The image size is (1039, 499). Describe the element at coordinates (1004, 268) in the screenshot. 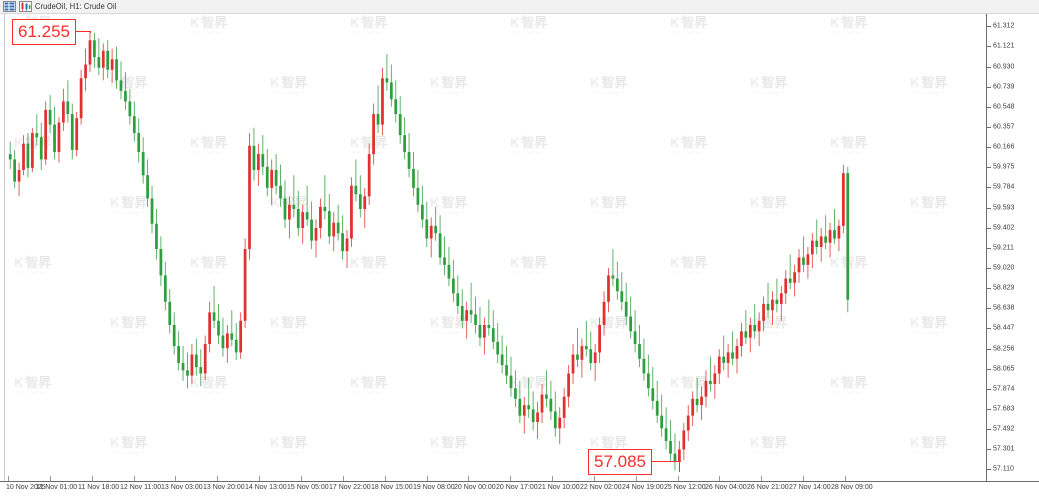

I see `price-axis-label: 59.020` at that location.